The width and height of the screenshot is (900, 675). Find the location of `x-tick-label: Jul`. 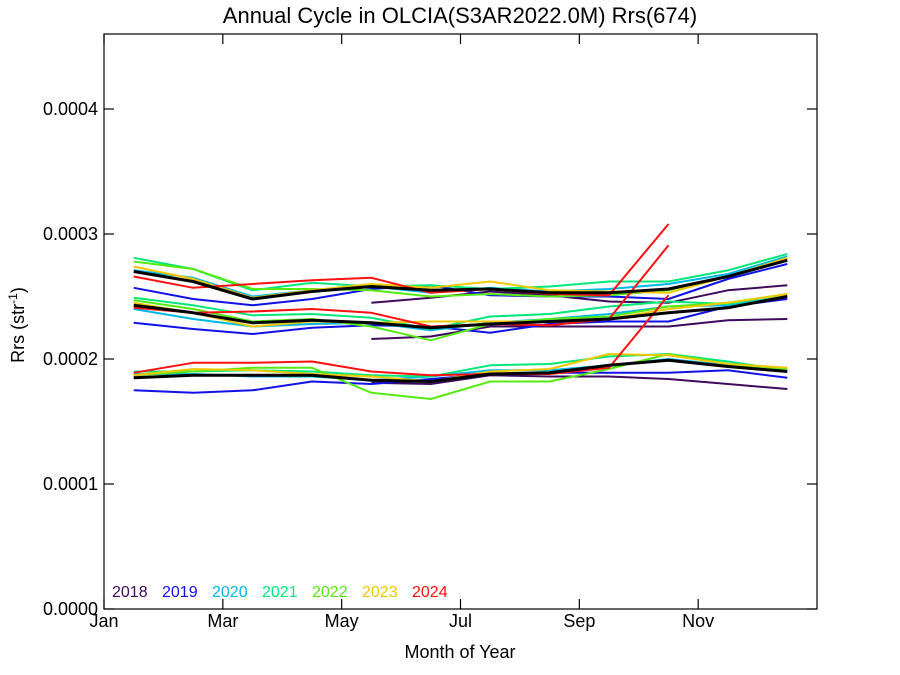

x-tick-label: Jul is located at coordinates (460, 621).